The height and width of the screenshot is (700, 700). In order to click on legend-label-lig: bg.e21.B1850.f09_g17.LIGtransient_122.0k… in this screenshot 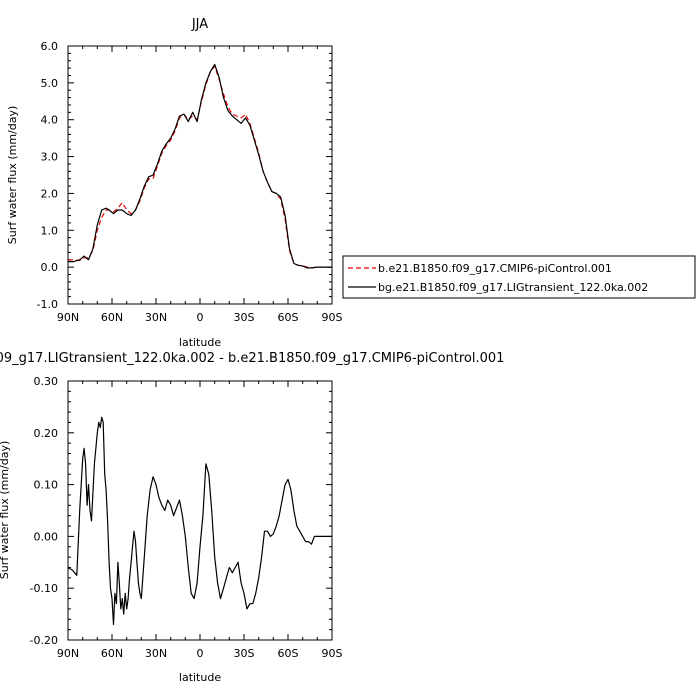, I will do `click(513, 287)`.